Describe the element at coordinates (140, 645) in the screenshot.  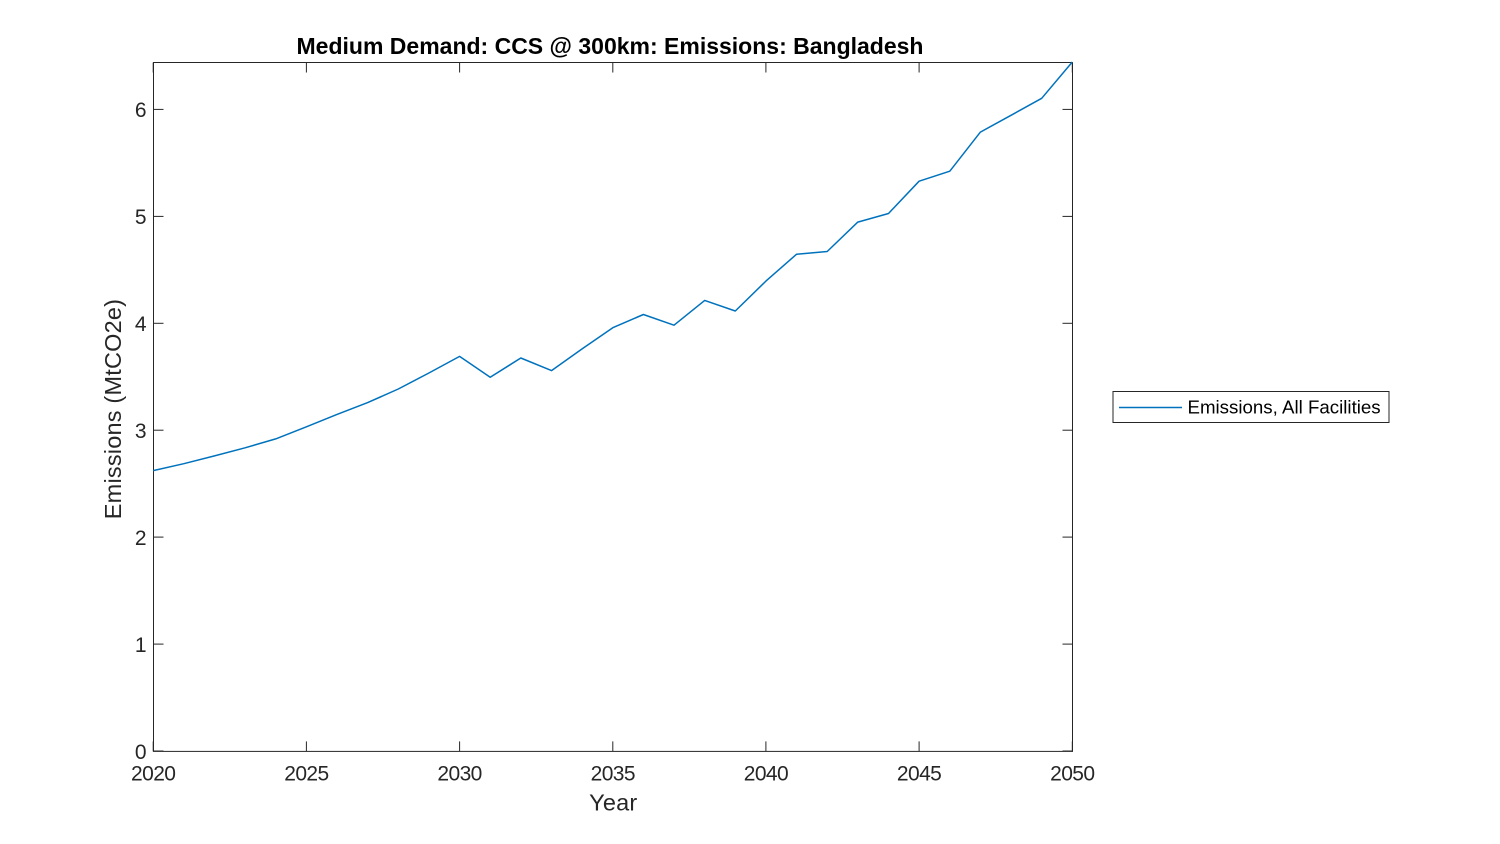
I see `svg-text: 1` at that location.